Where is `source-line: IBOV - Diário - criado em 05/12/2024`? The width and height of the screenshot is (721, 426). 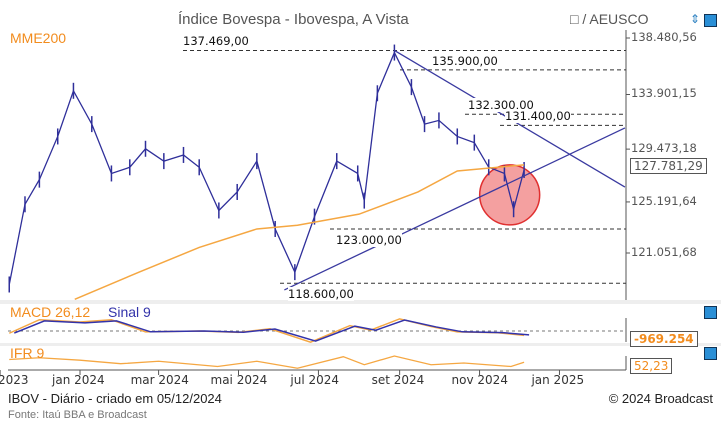 source-line: IBOV - Diário - criado em 05/12/2024 is located at coordinates (115, 398).